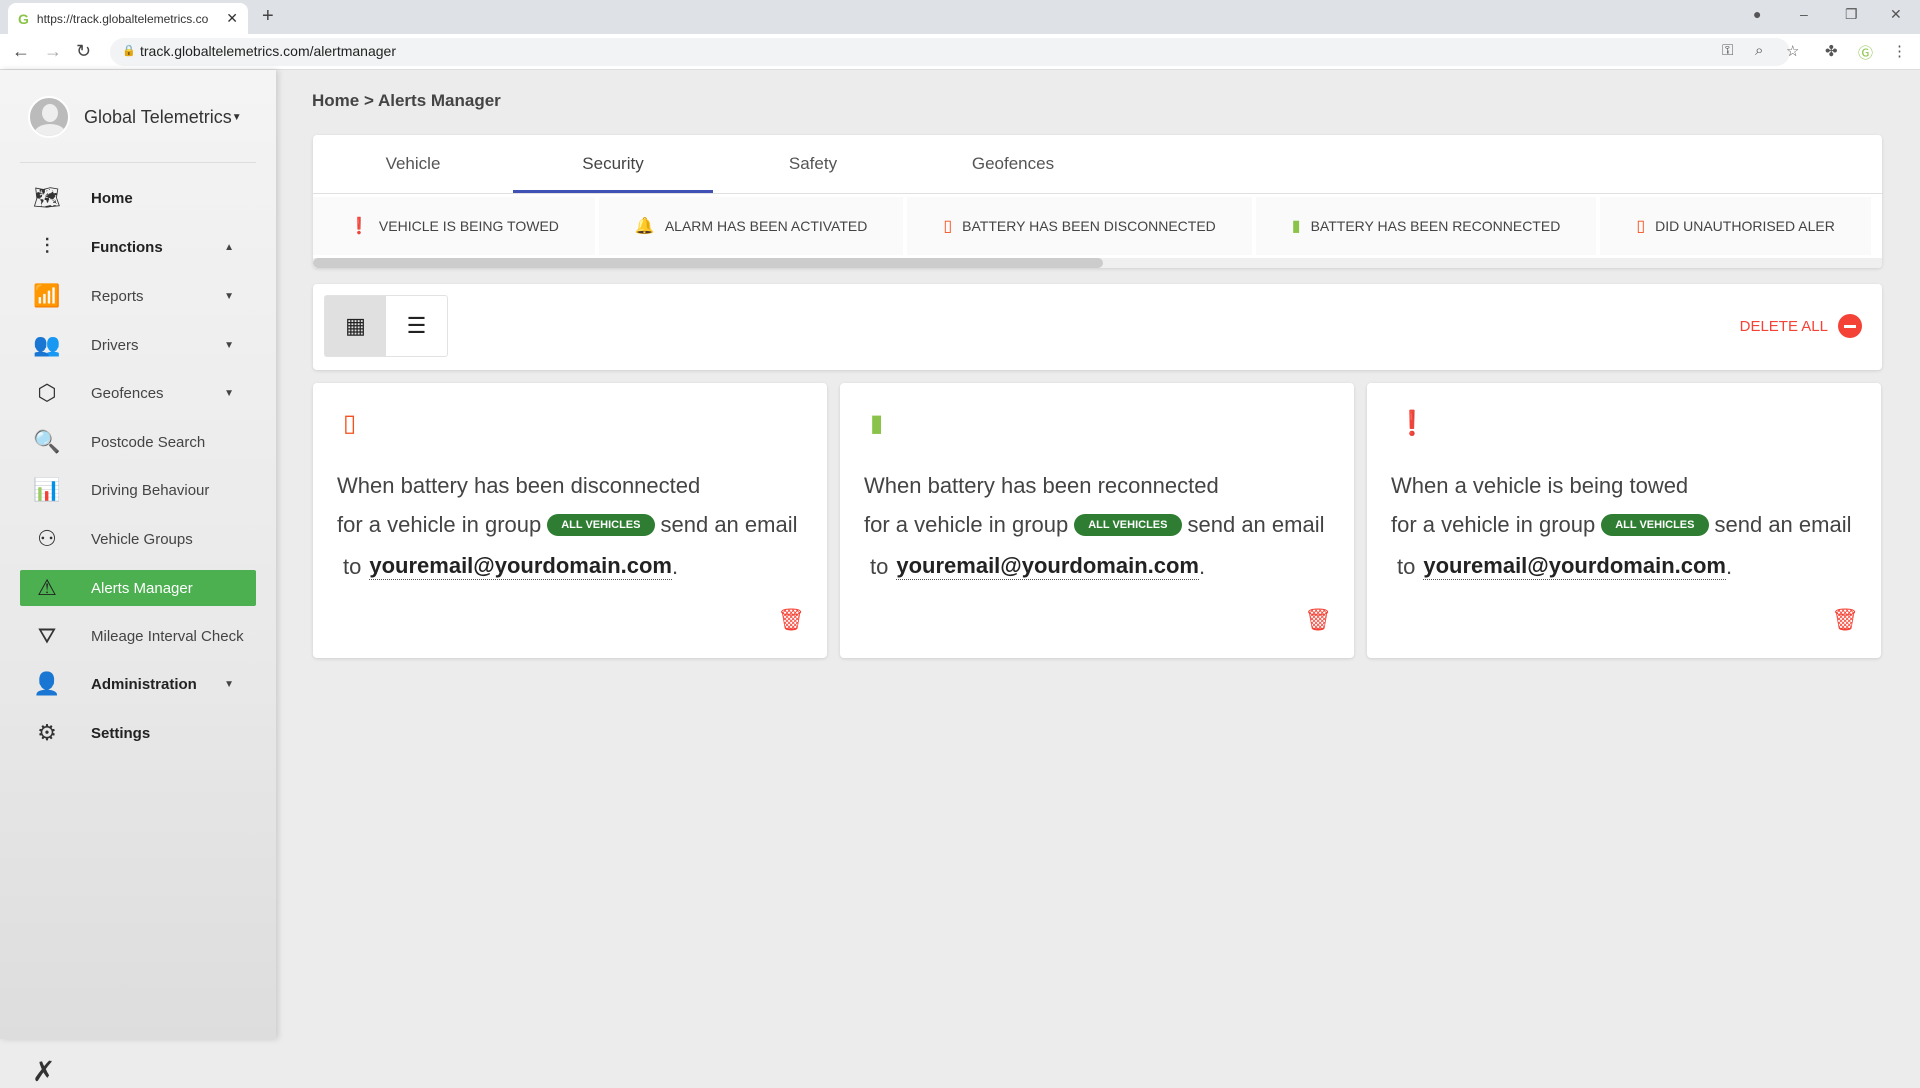  Describe the element at coordinates (708, 263) in the screenshot. I see `scrollbar-thumb` at that location.